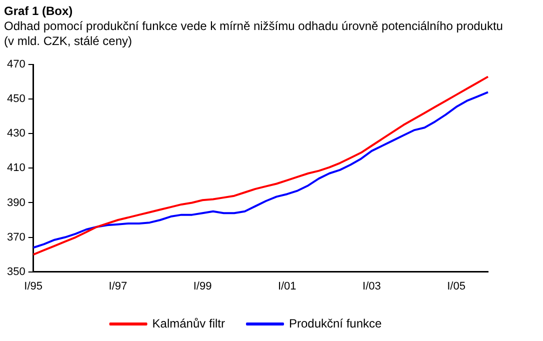  What do you see at coordinates (456, 286) in the screenshot?
I see `x-tick-label: I/05` at bounding box center [456, 286].